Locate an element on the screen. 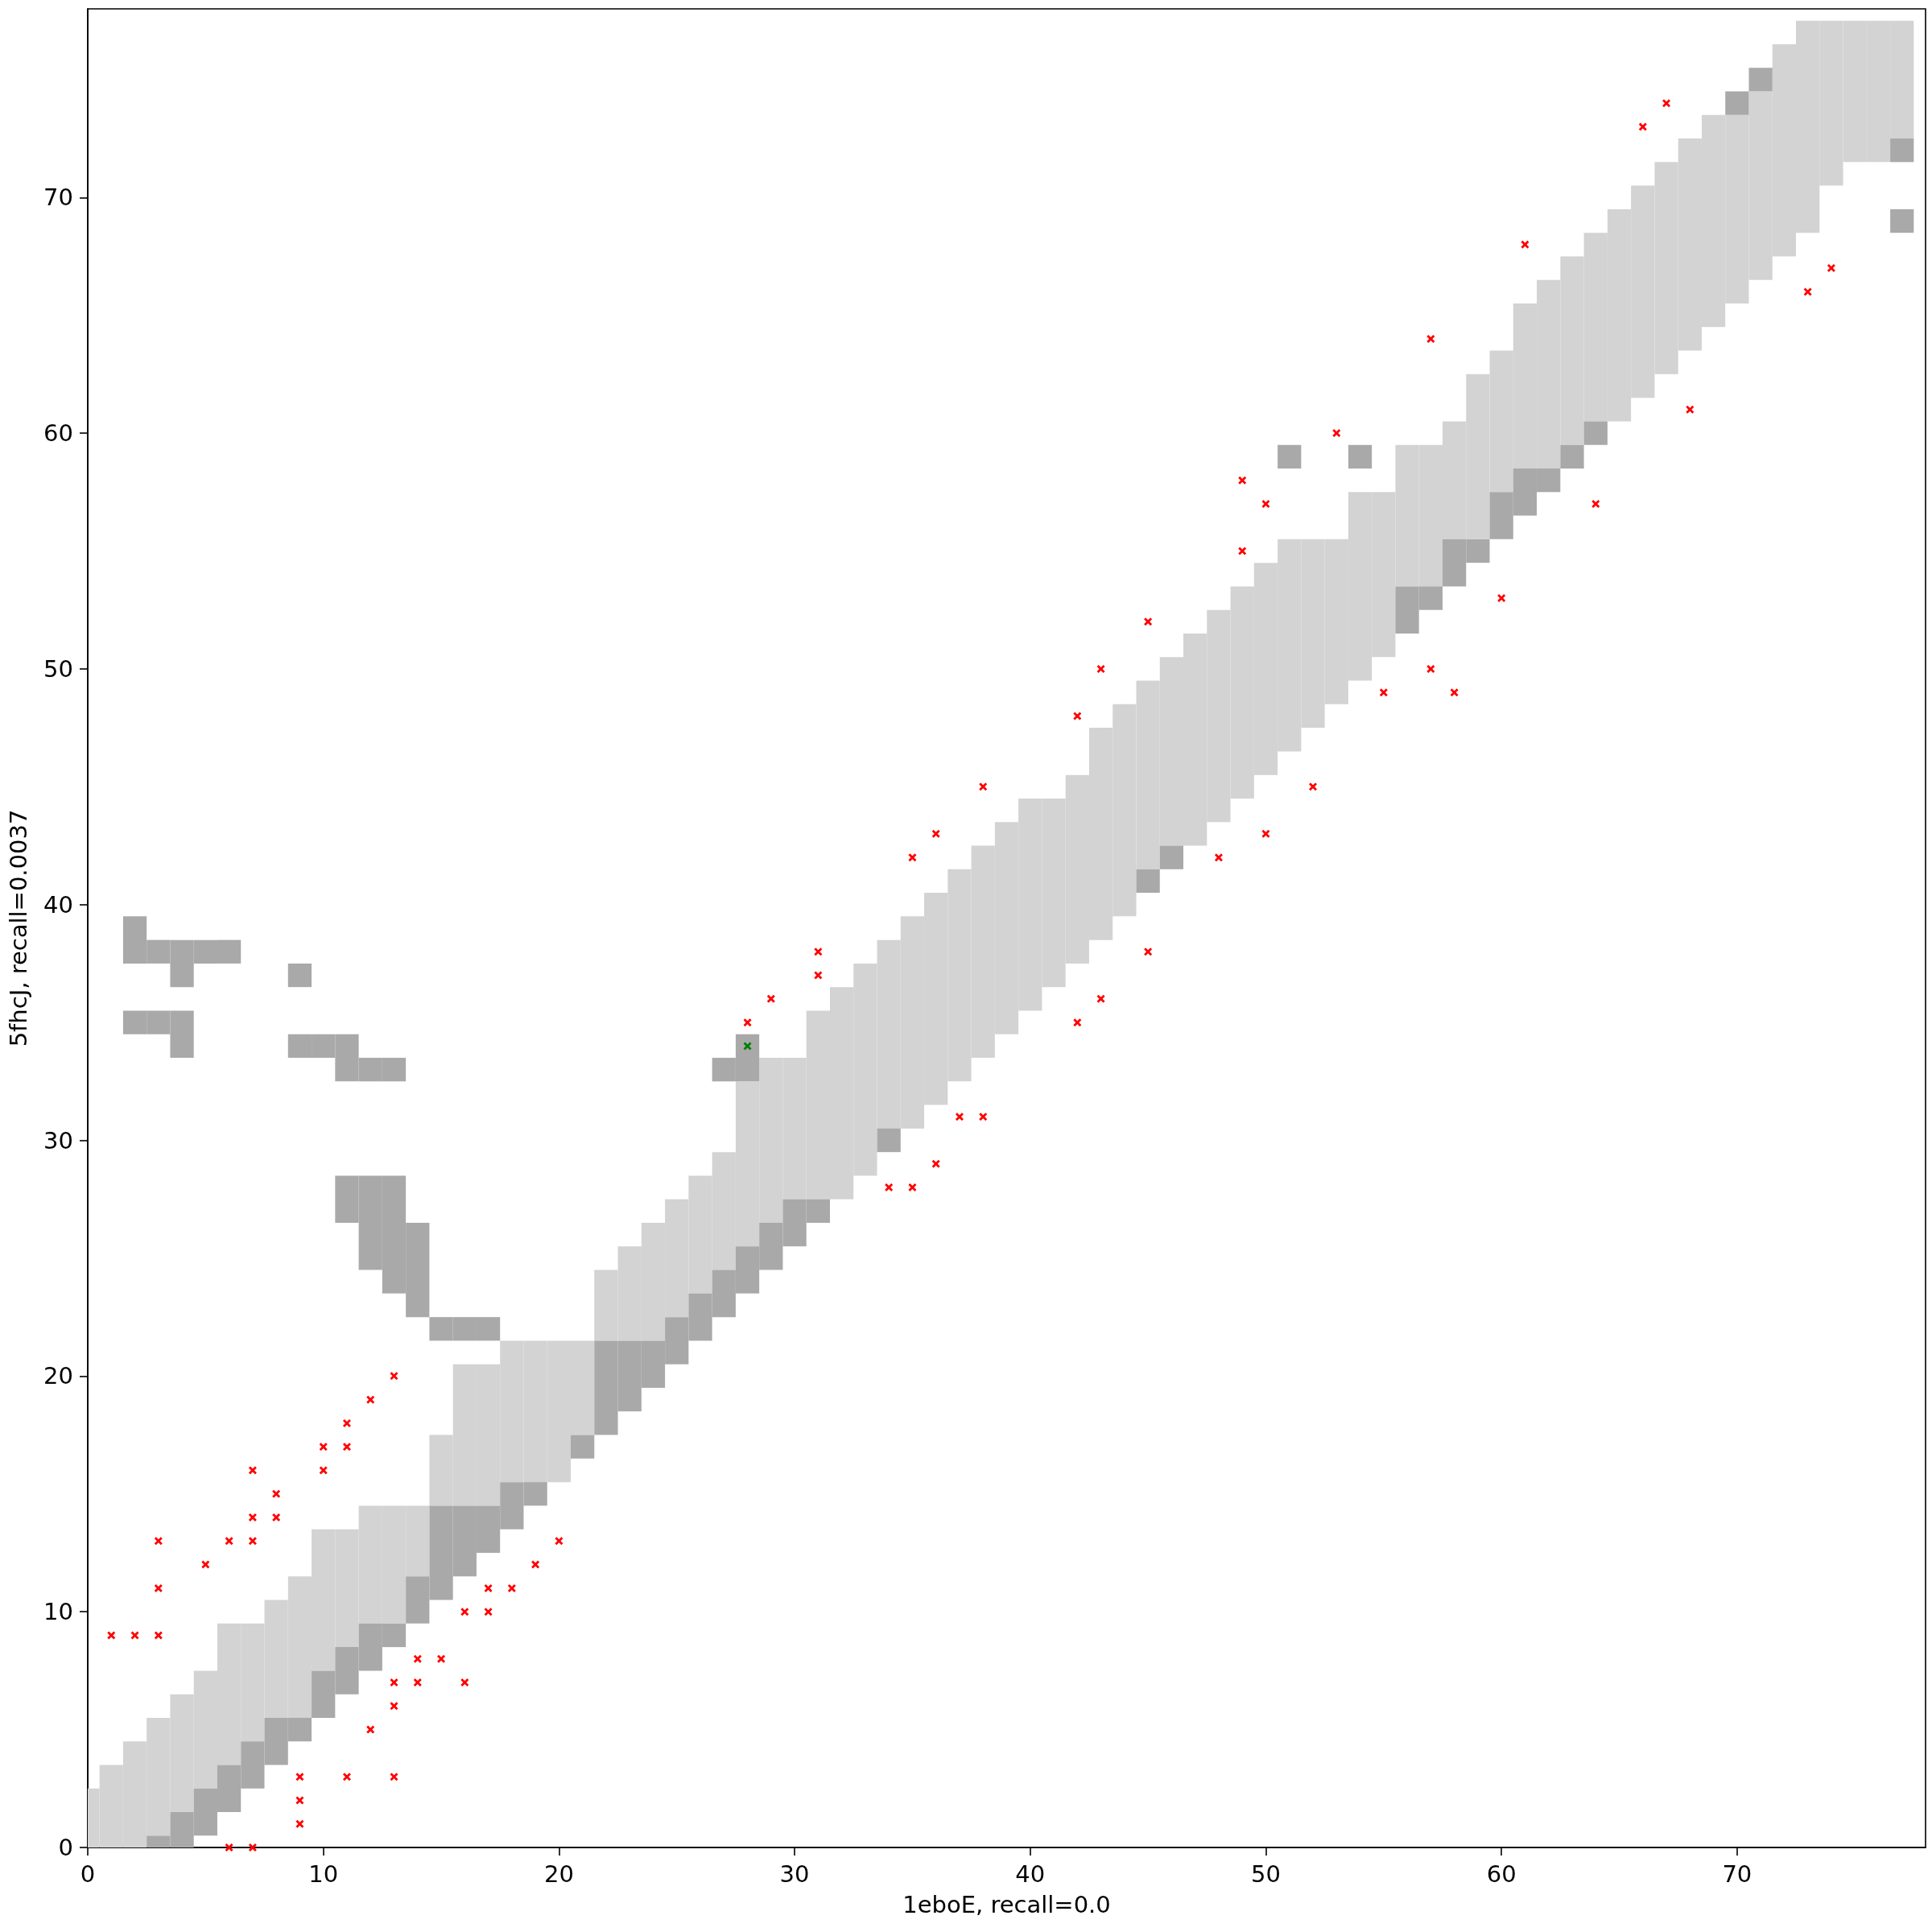 The width and height of the screenshot is (1932, 1932). y-tick-label: 70 is located at coordinates (58, 198).